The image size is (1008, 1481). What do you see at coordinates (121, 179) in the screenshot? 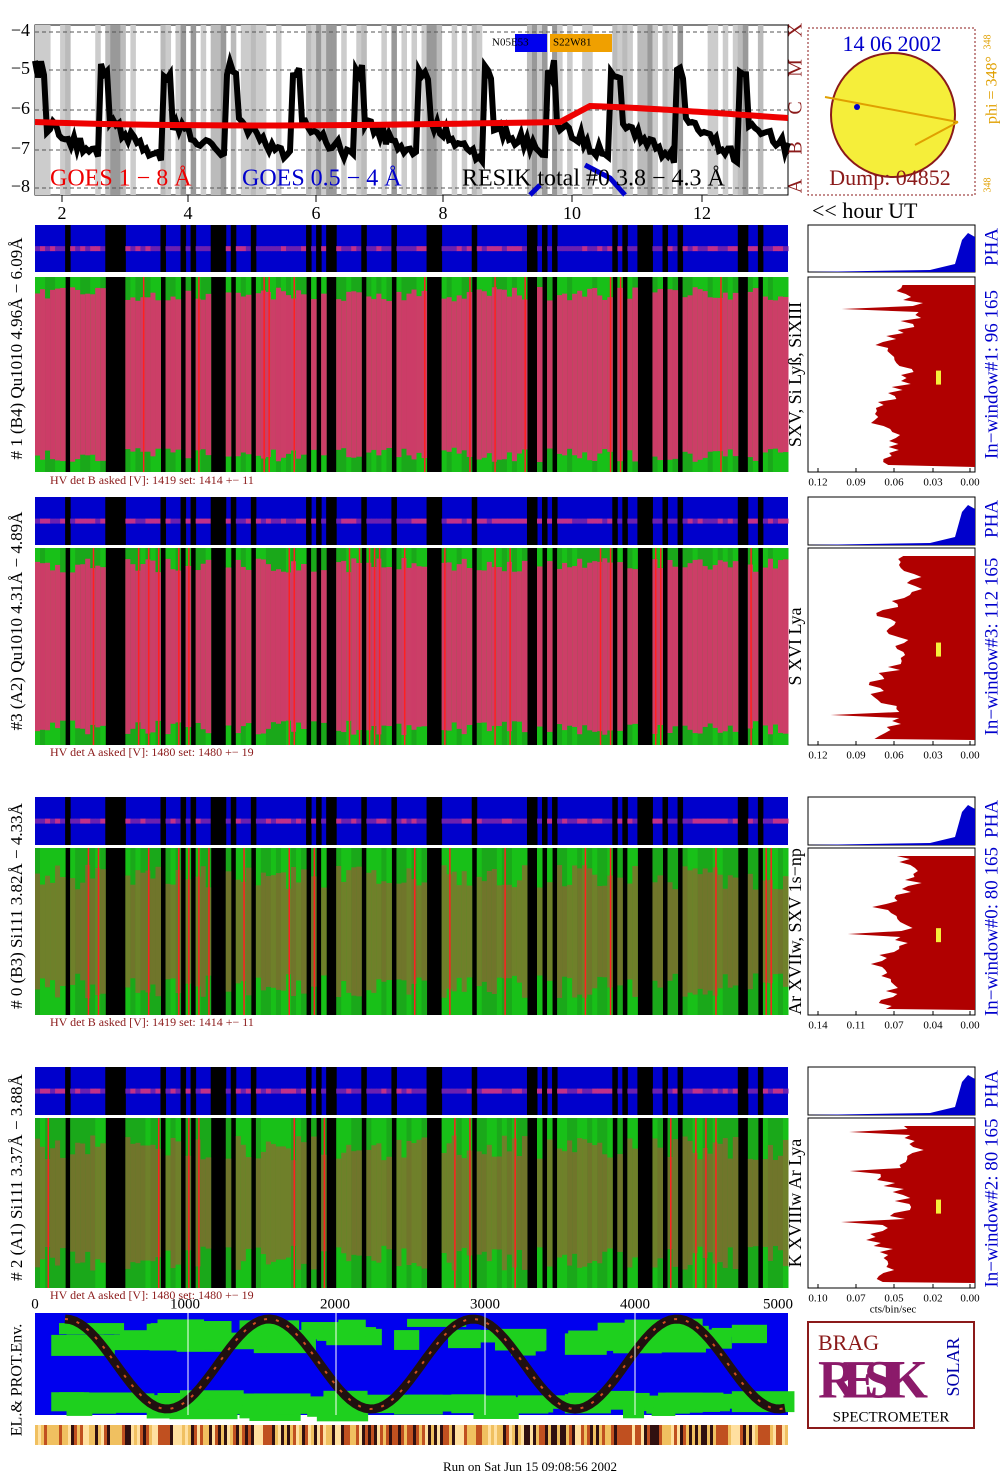
I see `goes-label: GOES 1 − 8 Å` at bounding box center [121, 179].